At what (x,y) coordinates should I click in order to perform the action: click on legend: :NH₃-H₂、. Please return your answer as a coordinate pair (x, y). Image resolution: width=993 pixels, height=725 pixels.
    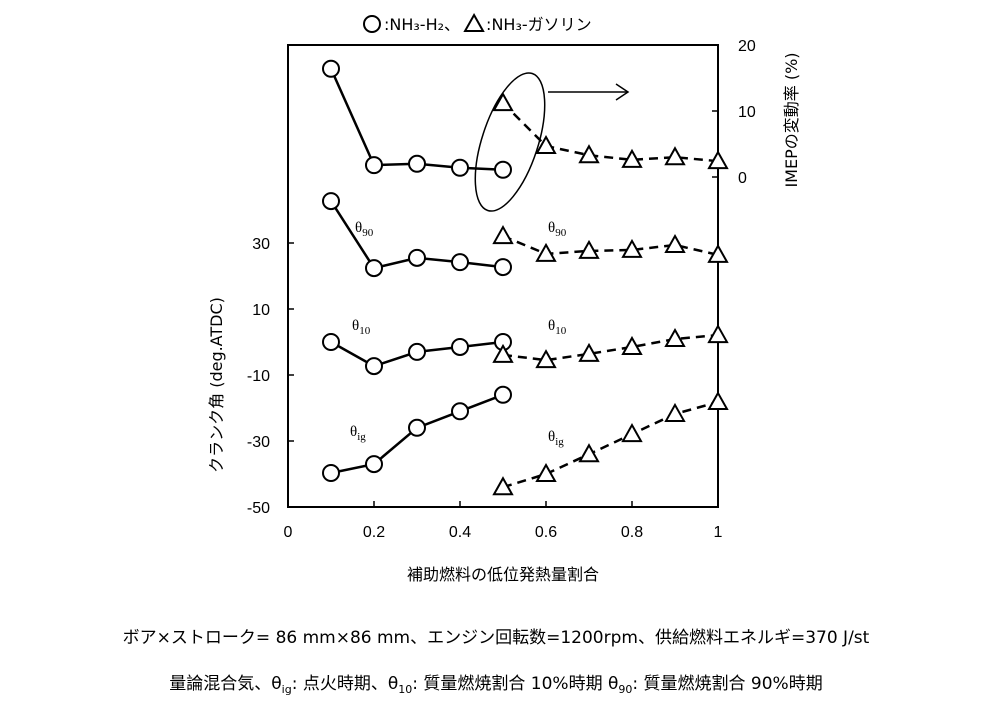
    Looking at the image, I should click on (422, 24).